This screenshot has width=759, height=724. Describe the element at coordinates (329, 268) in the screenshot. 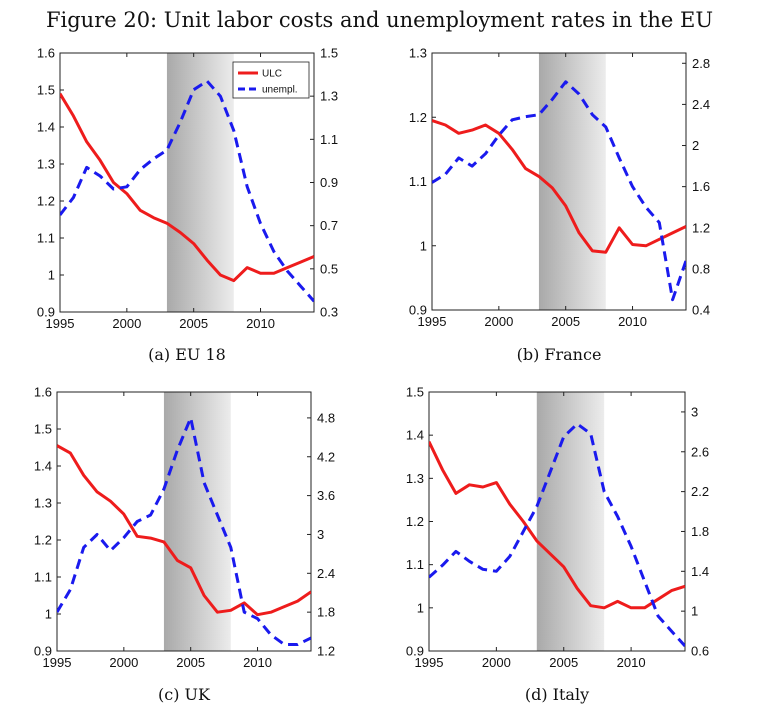

I see `right-y-tick-label: 0.5` at that location.